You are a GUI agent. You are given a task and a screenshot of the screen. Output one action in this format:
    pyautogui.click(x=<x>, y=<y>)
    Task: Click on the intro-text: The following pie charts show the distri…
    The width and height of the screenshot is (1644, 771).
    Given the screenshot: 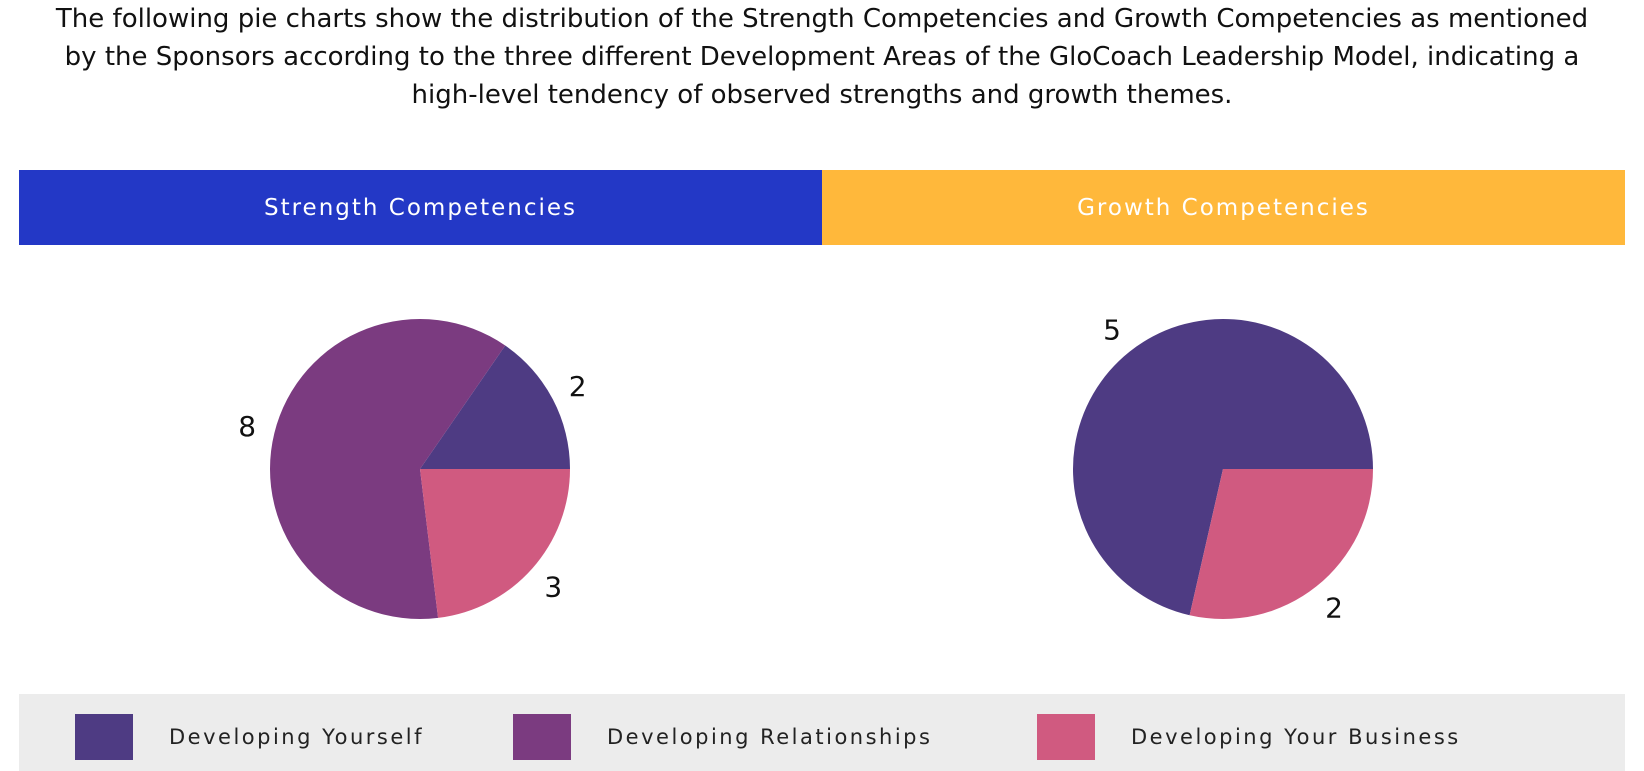 What is the action you would take?
    pyautogui.click(x=822, y=57)
    